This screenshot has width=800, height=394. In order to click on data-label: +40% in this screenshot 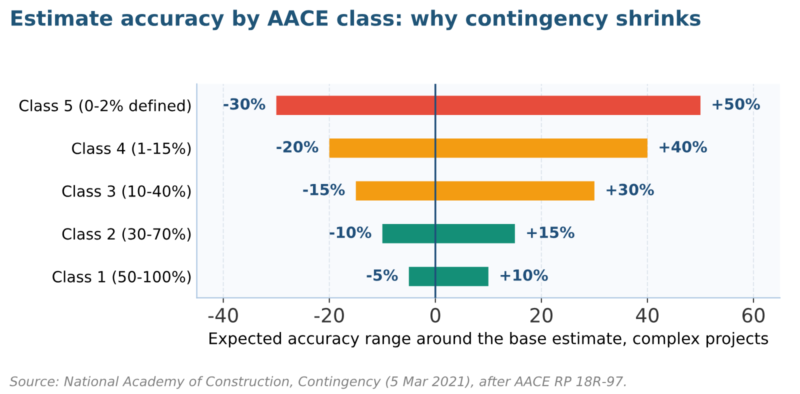, I will do `click(683, 146)`.